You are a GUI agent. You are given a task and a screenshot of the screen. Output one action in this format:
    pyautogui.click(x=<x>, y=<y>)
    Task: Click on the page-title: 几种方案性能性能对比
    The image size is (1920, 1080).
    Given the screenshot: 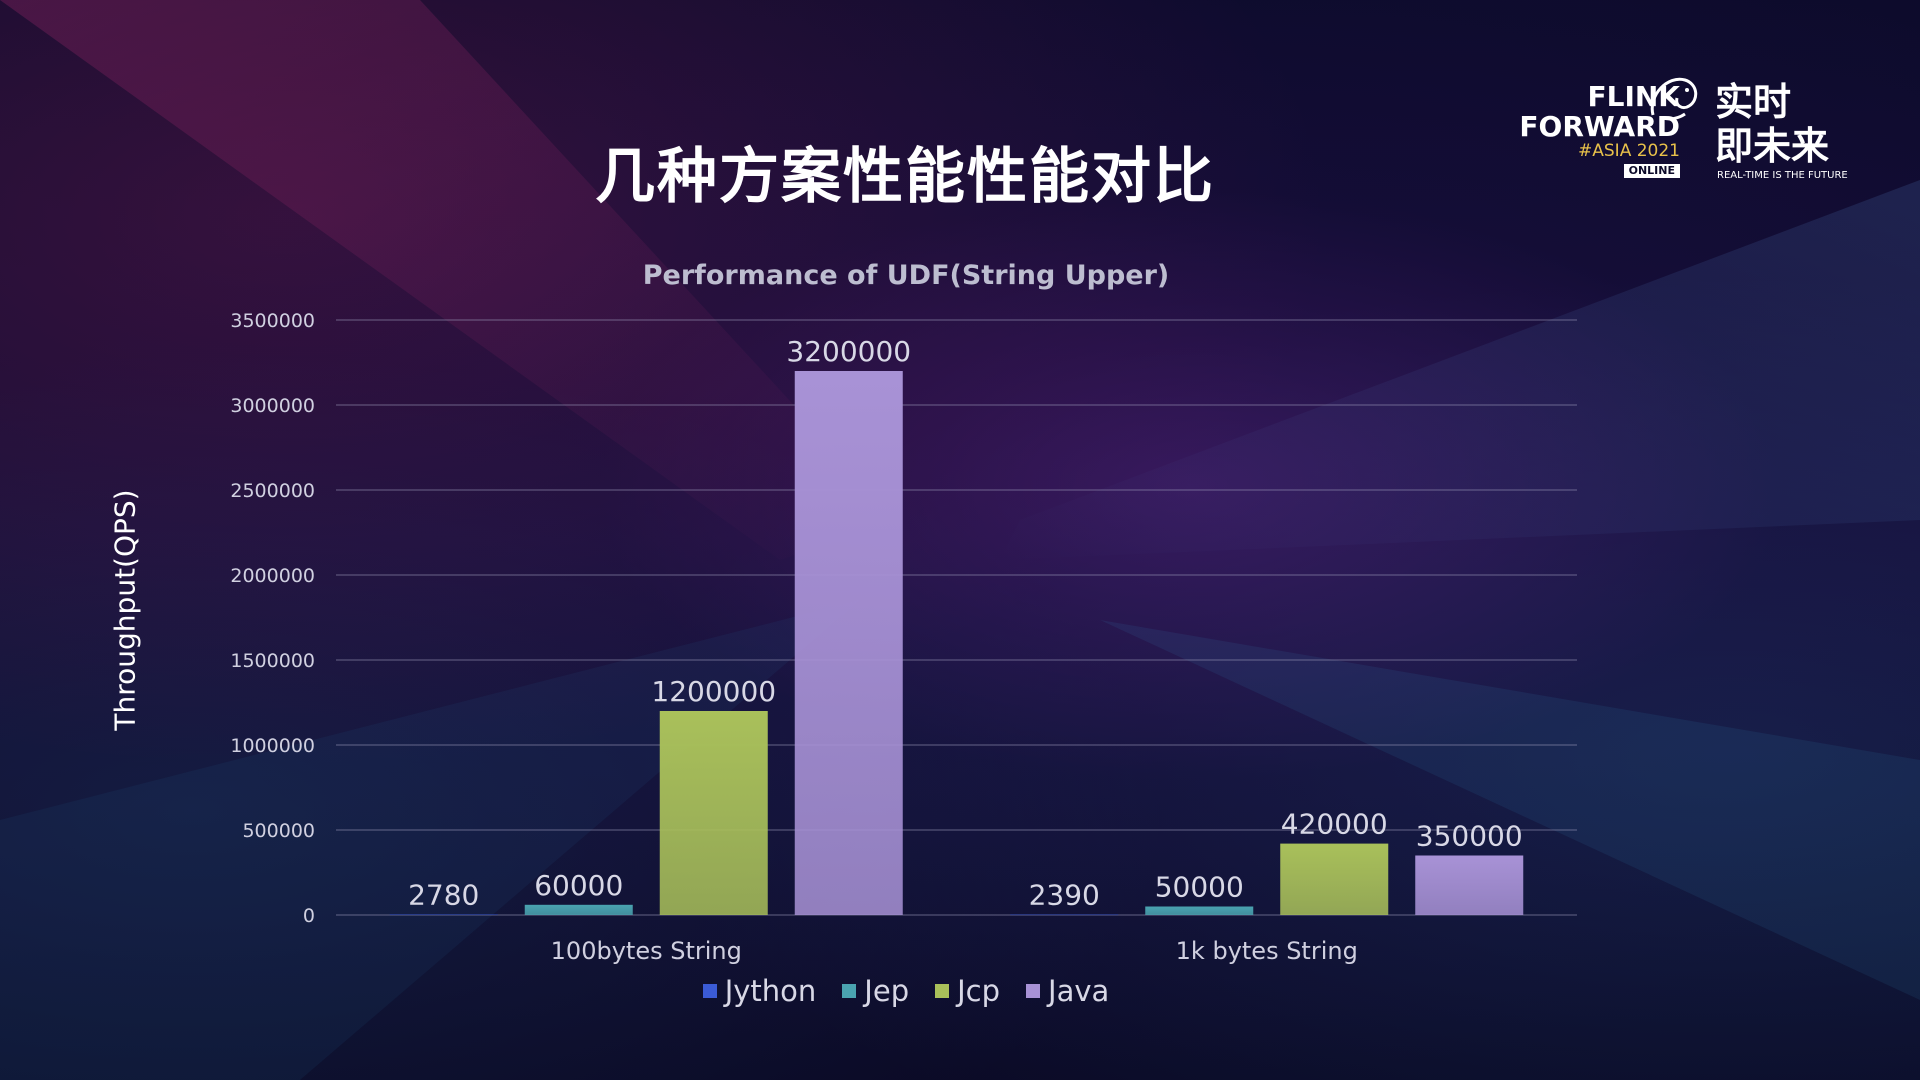 What is the action you would take?
    pyautogui.click(x=905, y=177)
    